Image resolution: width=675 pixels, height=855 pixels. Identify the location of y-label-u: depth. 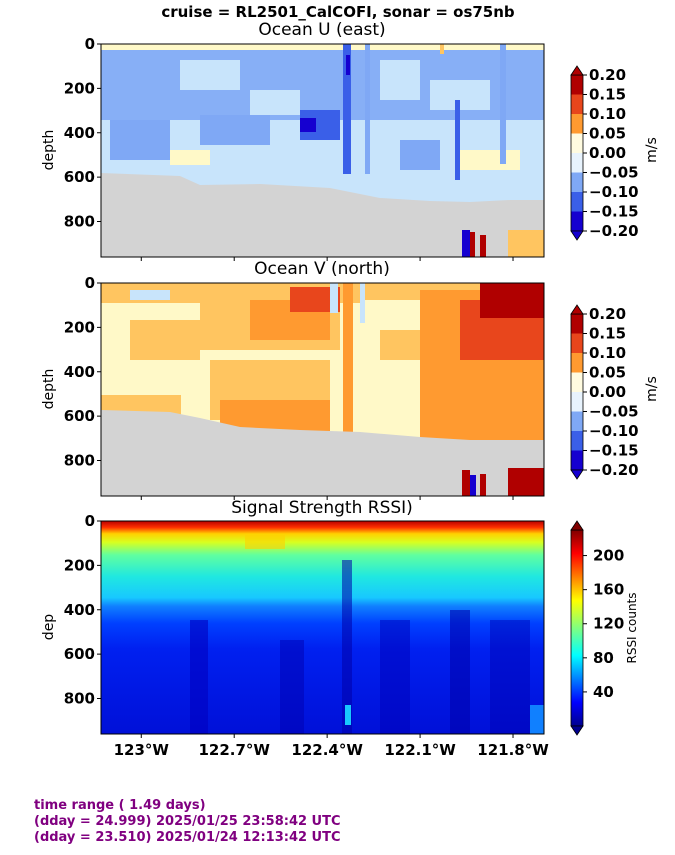
(49, 150).